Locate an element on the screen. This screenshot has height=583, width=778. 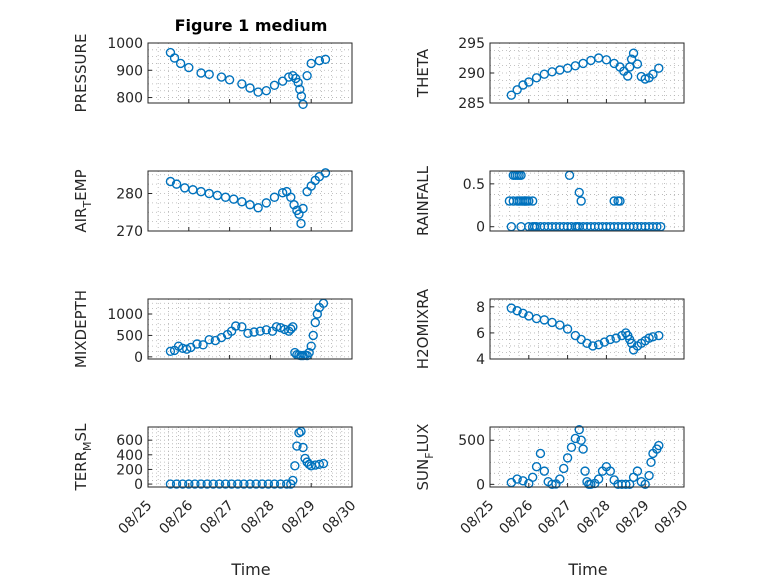
y-tick-label: 8 is located at coordinates (480, 308).